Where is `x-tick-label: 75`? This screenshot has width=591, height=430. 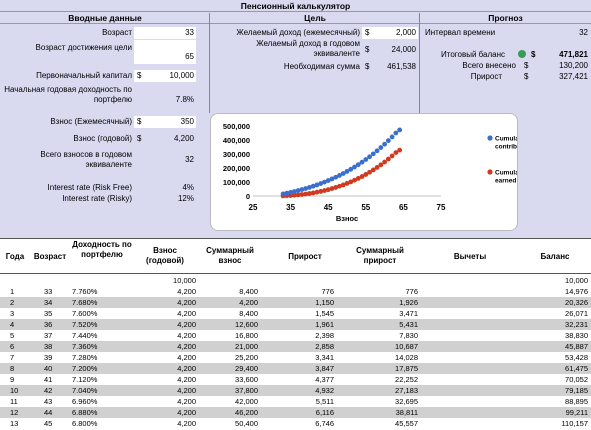 x-tick-label: 75 is located at coordinates (441, 207).